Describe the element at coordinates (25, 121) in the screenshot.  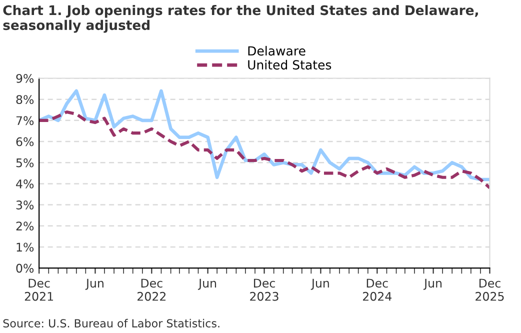
I see `y-tick-label: 7%` at that location.